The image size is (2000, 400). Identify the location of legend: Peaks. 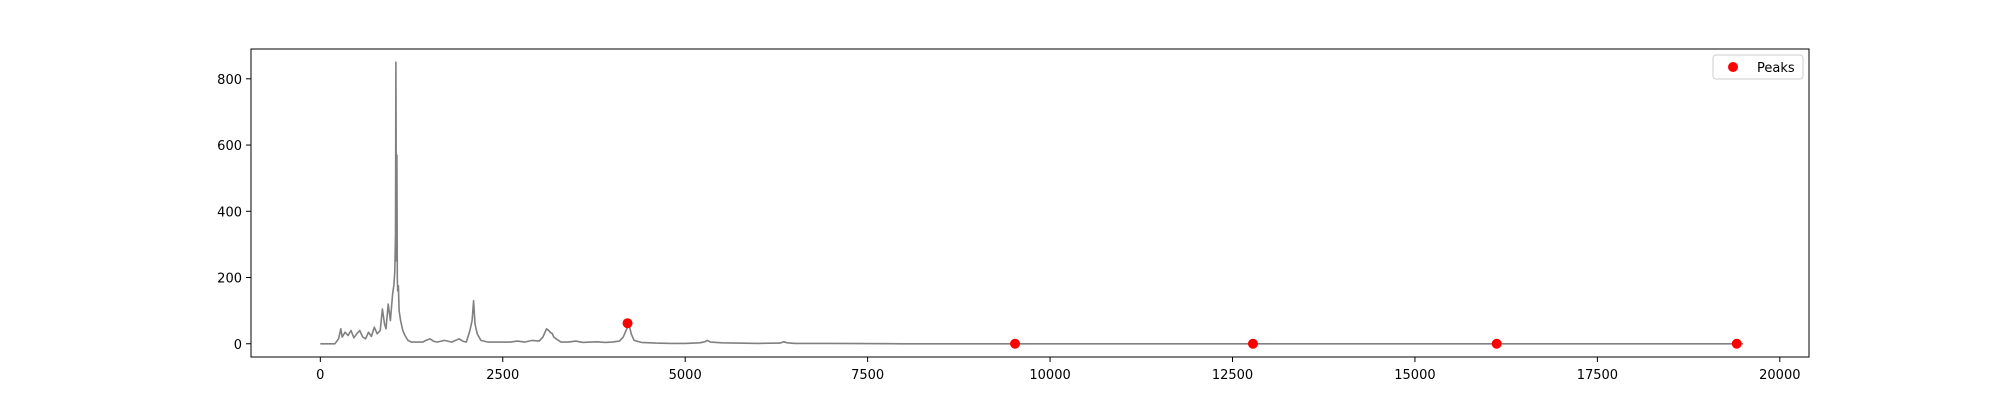
(1758, 67).